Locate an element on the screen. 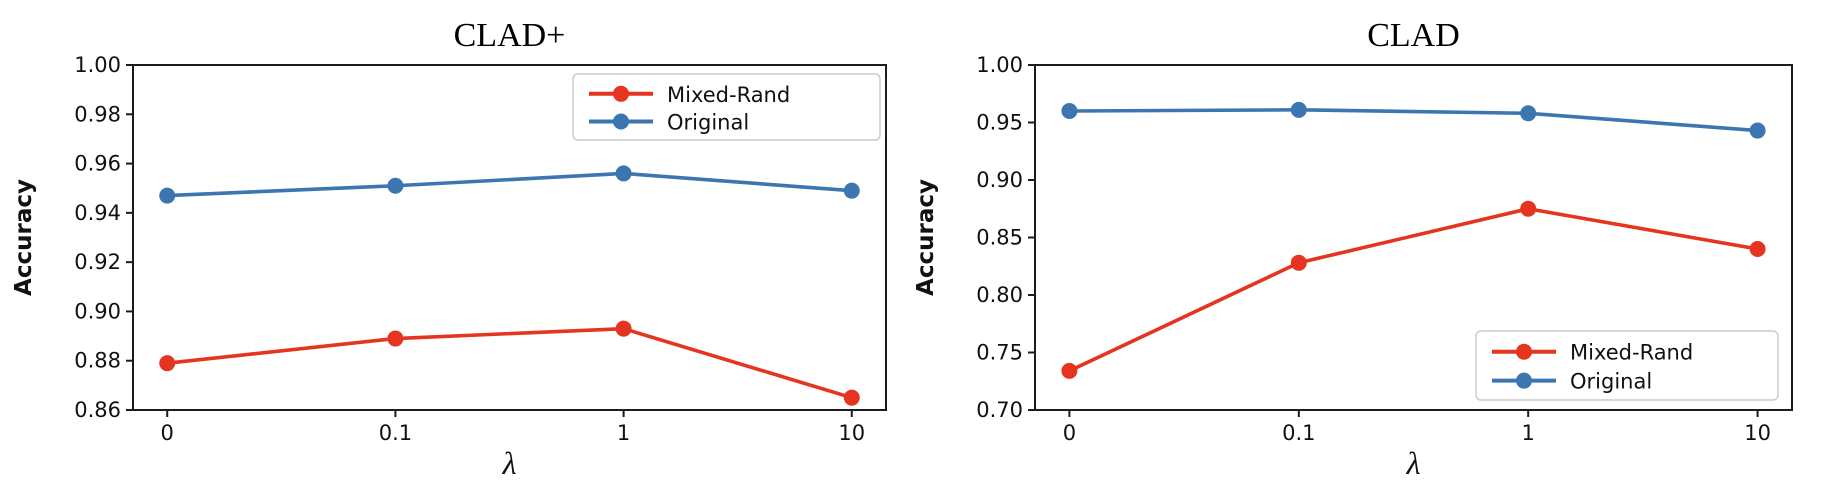 The image size is (1839, 489). y-tick-label: 0.70 is located at coordinates (999, 410).